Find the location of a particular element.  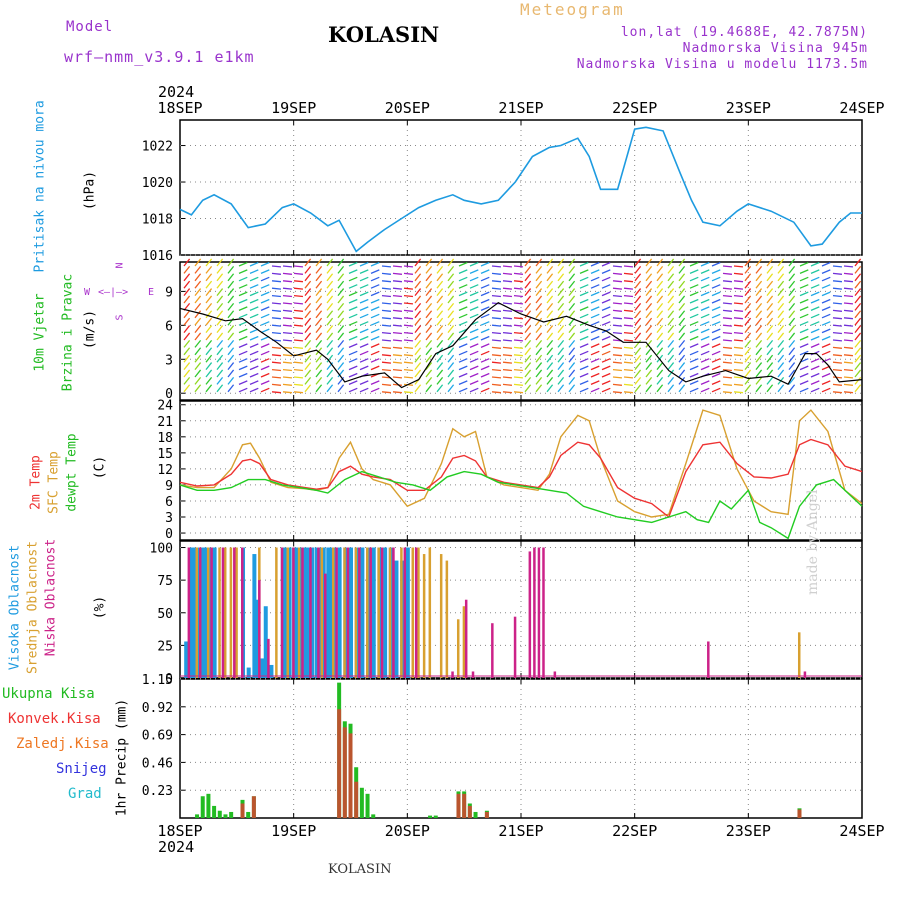

lonlat-text: lon,lat (19.4688E, 42.7875N) is located at coordinates (744, 32).